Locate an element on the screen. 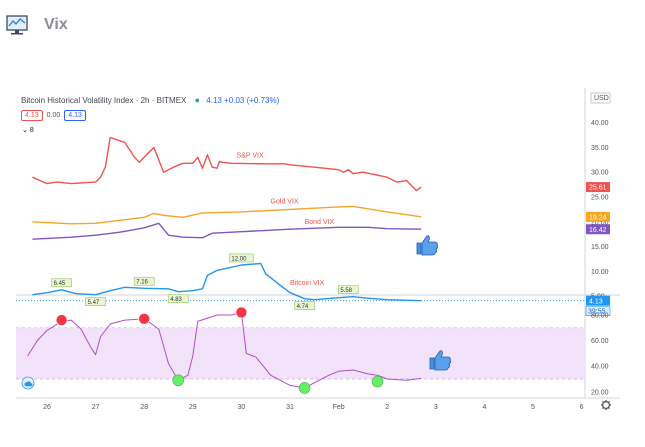  time-axis-tick-label: 5 is located at coordinates (533, 407).